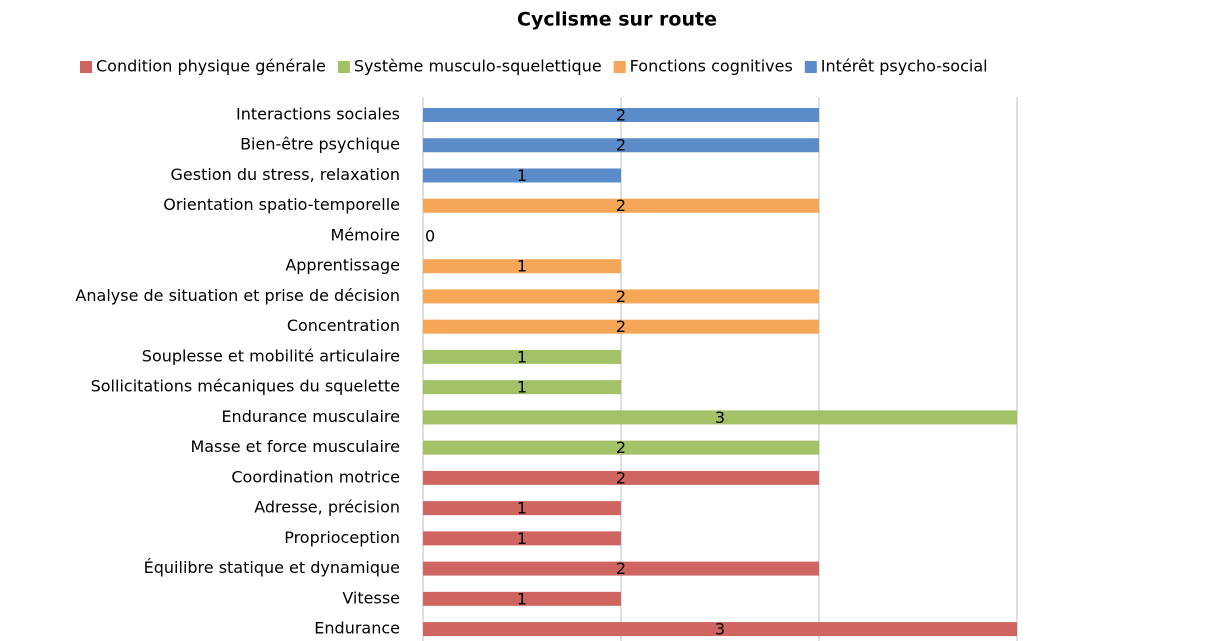 The height and width of the screenshot is (641, 1208). I want to click on y-tick-label: Sollicitations mécaniques du squelette, so click(245, 386).